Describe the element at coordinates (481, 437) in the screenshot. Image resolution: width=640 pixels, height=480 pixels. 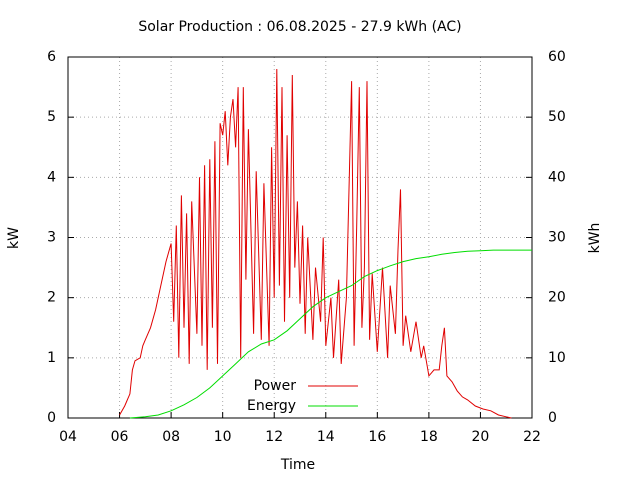
I see `x-tick-label: 20` at that location.